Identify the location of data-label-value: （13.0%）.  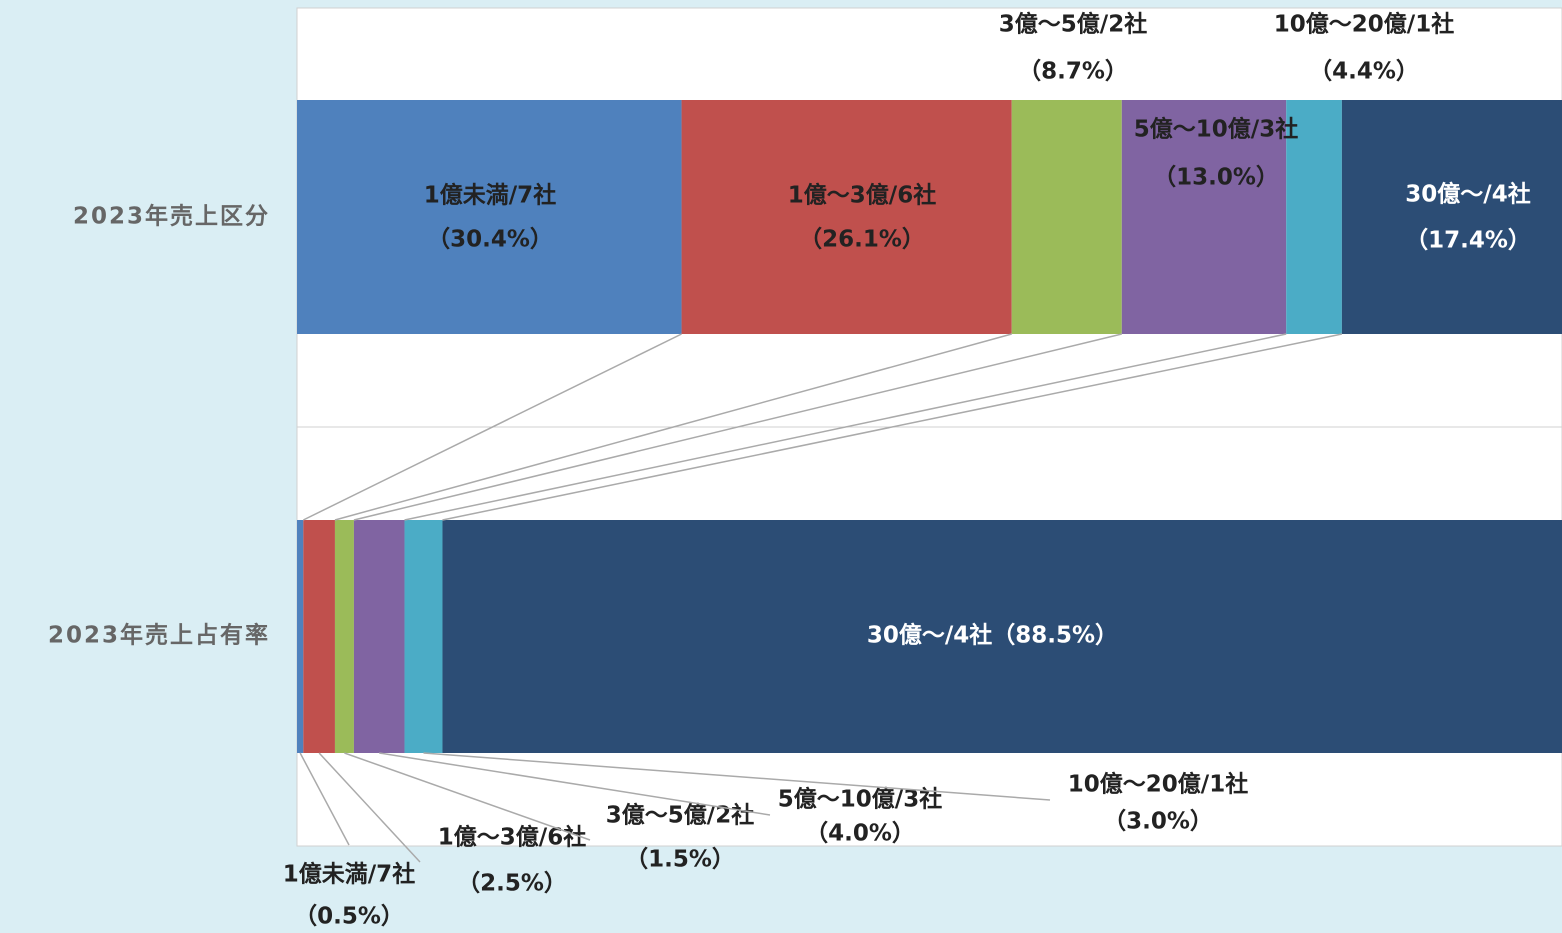
(1216, 177).